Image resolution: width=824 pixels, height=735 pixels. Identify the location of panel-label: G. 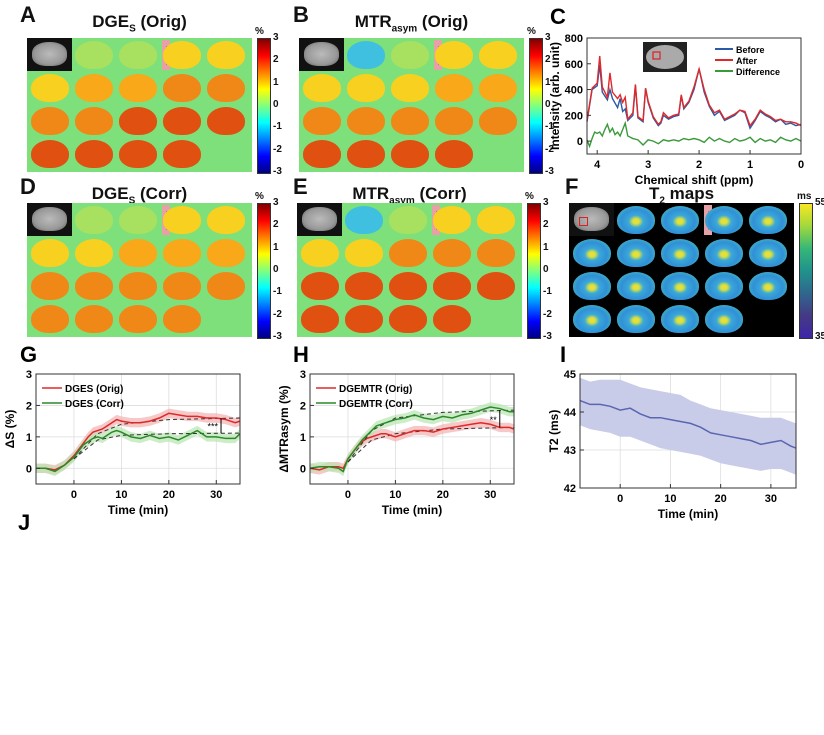
(28, 354).